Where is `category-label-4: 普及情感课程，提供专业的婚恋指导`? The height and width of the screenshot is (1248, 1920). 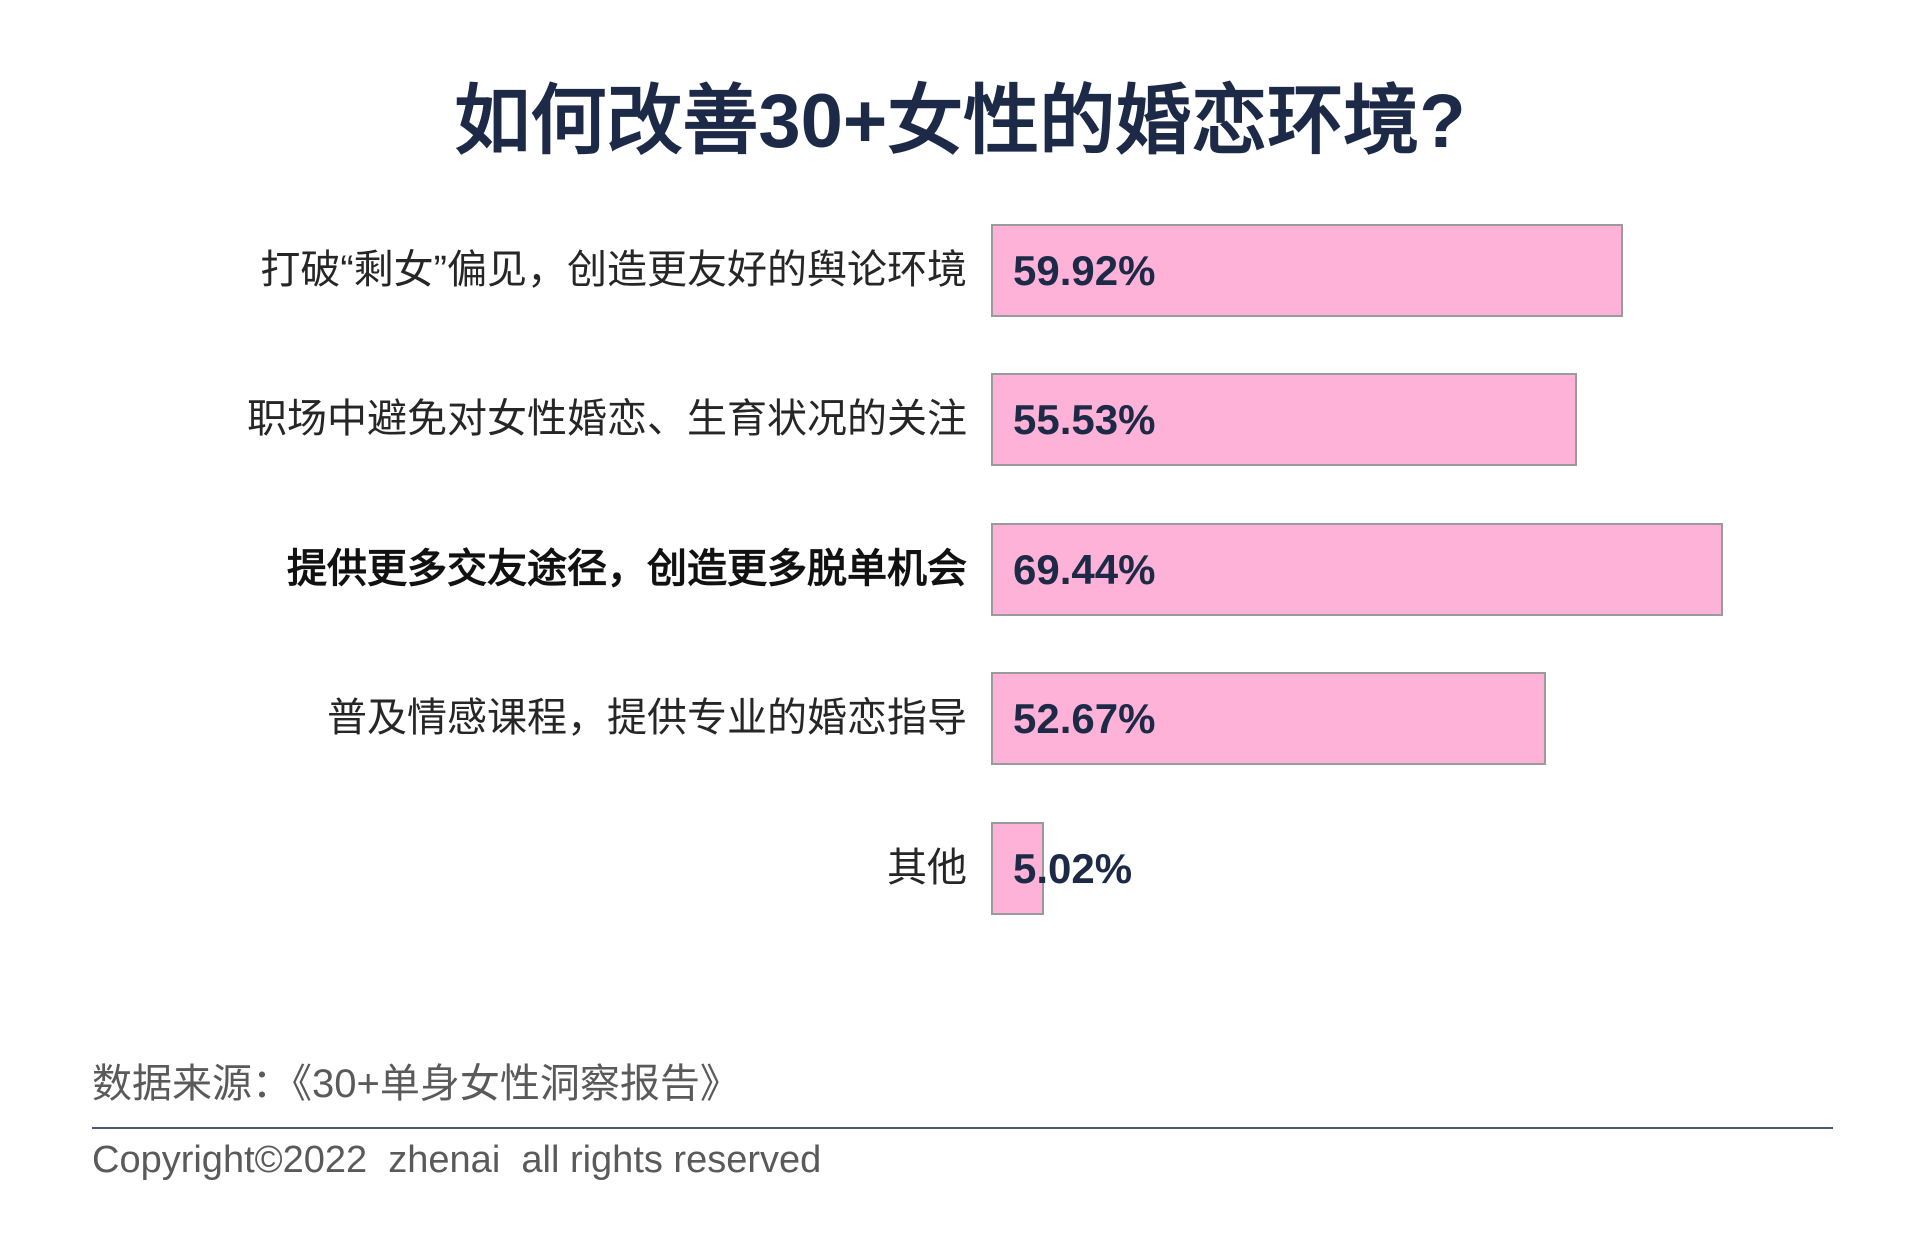 category-label-4: 普及情感课程，提供专业的婚恋指导 is located at coordinates (647, 718).